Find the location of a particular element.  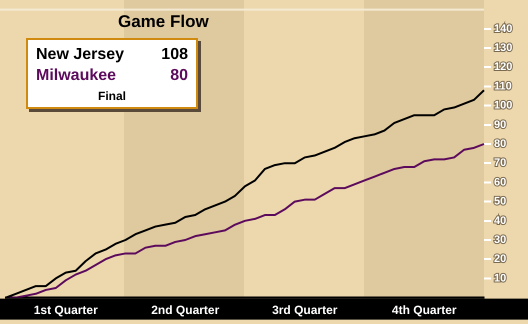

y-tick-label: 20 is located at coordinates (500, 259).